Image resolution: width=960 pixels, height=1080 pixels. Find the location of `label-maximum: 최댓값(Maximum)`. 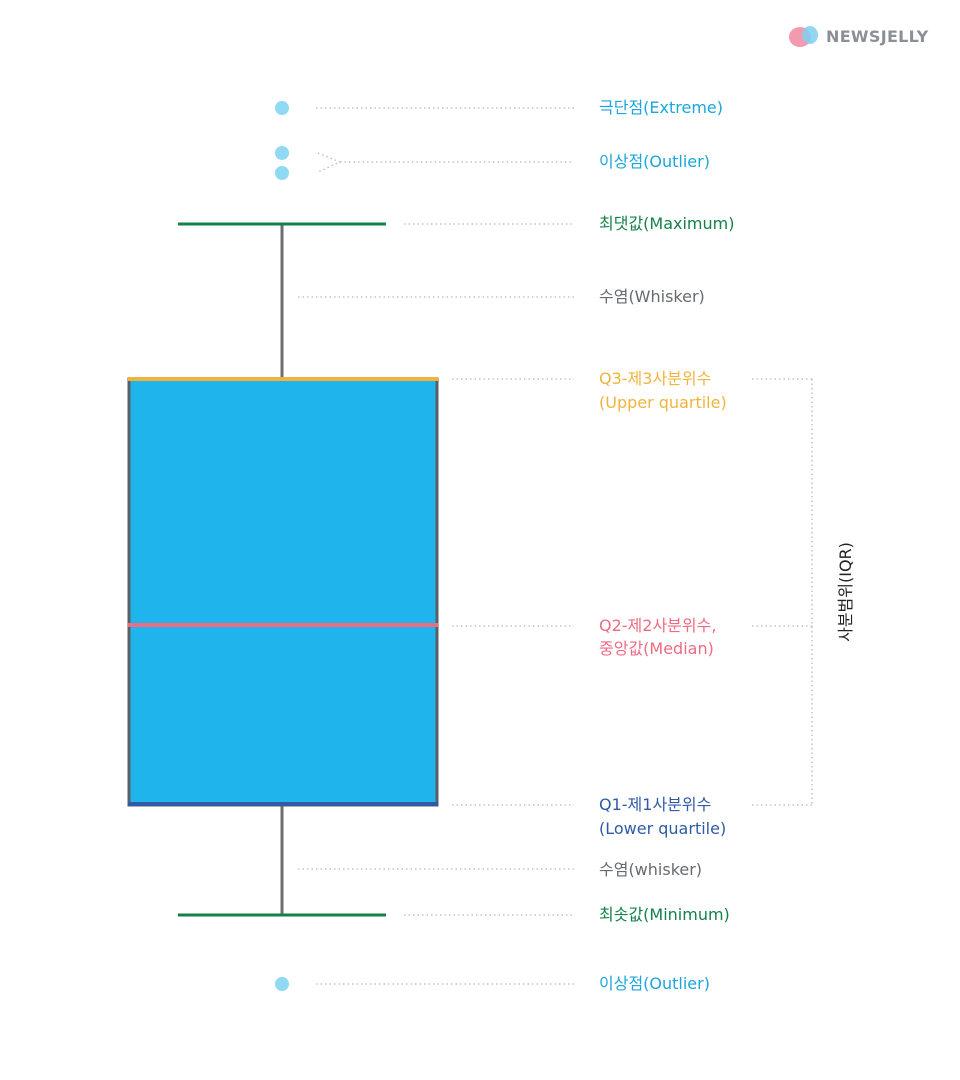

label-maximum: 최댓값(Maximum) is located at coordinates (667, 223).